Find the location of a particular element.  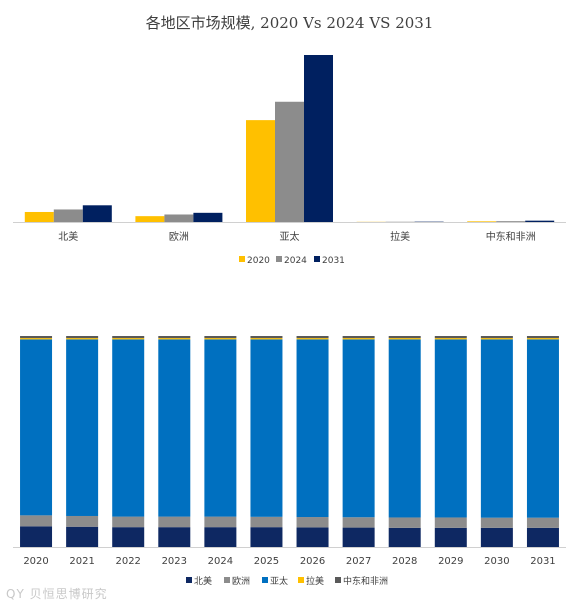

stack-亚太-2028 is located at coordinates (404, 428).